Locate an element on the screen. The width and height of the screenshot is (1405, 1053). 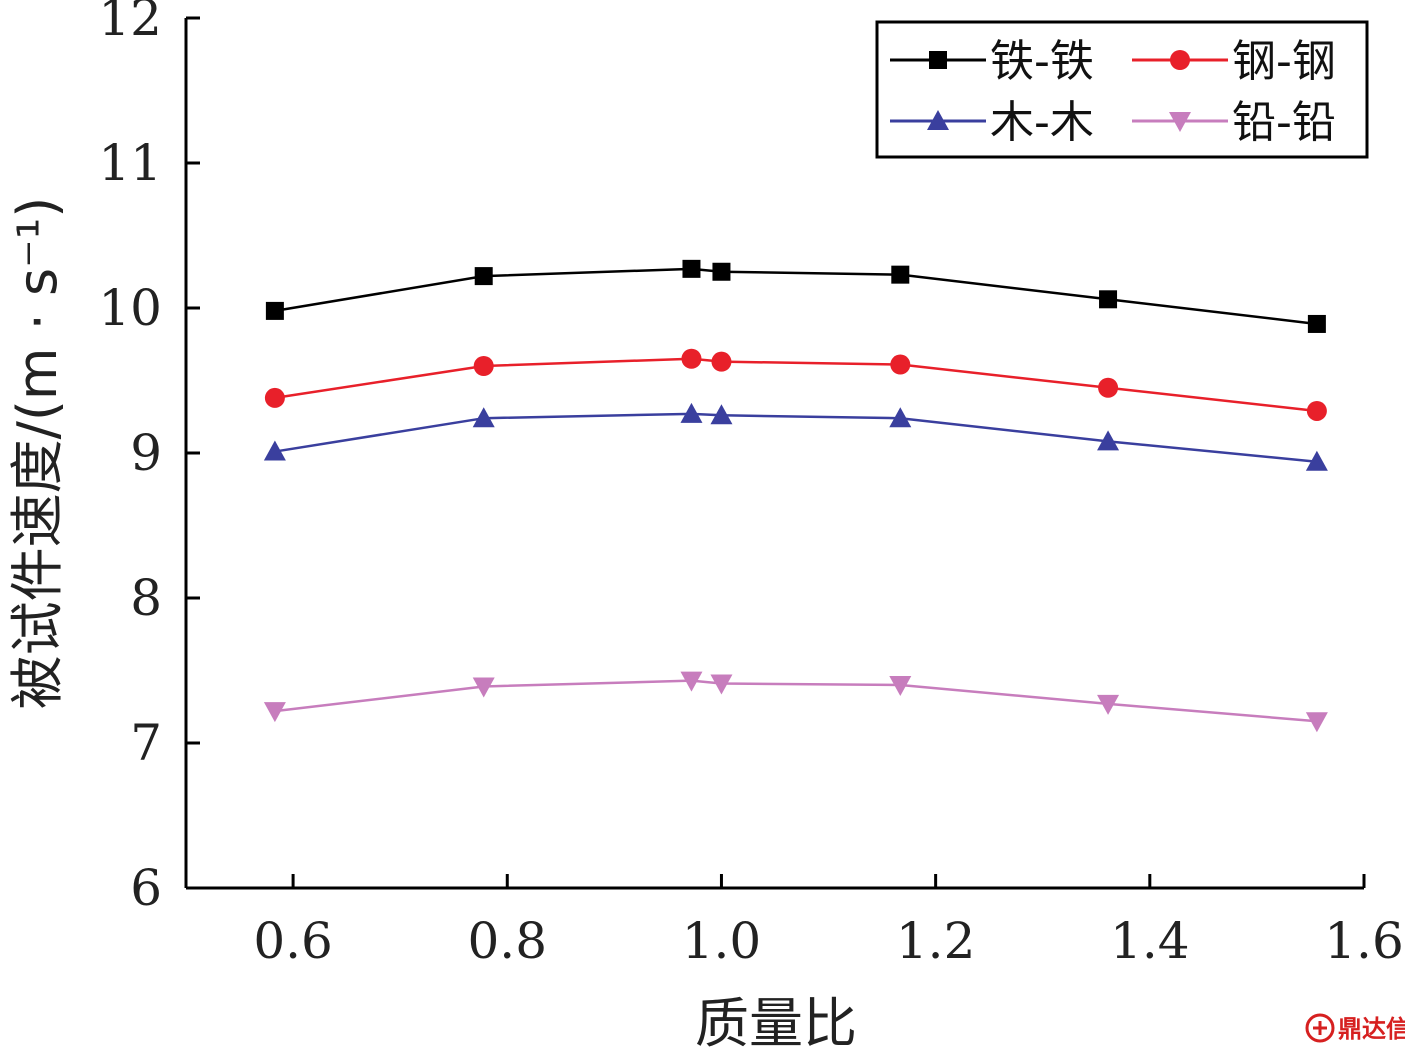
legend-label: 铁-铁 is located at coordinates (1042, 61).